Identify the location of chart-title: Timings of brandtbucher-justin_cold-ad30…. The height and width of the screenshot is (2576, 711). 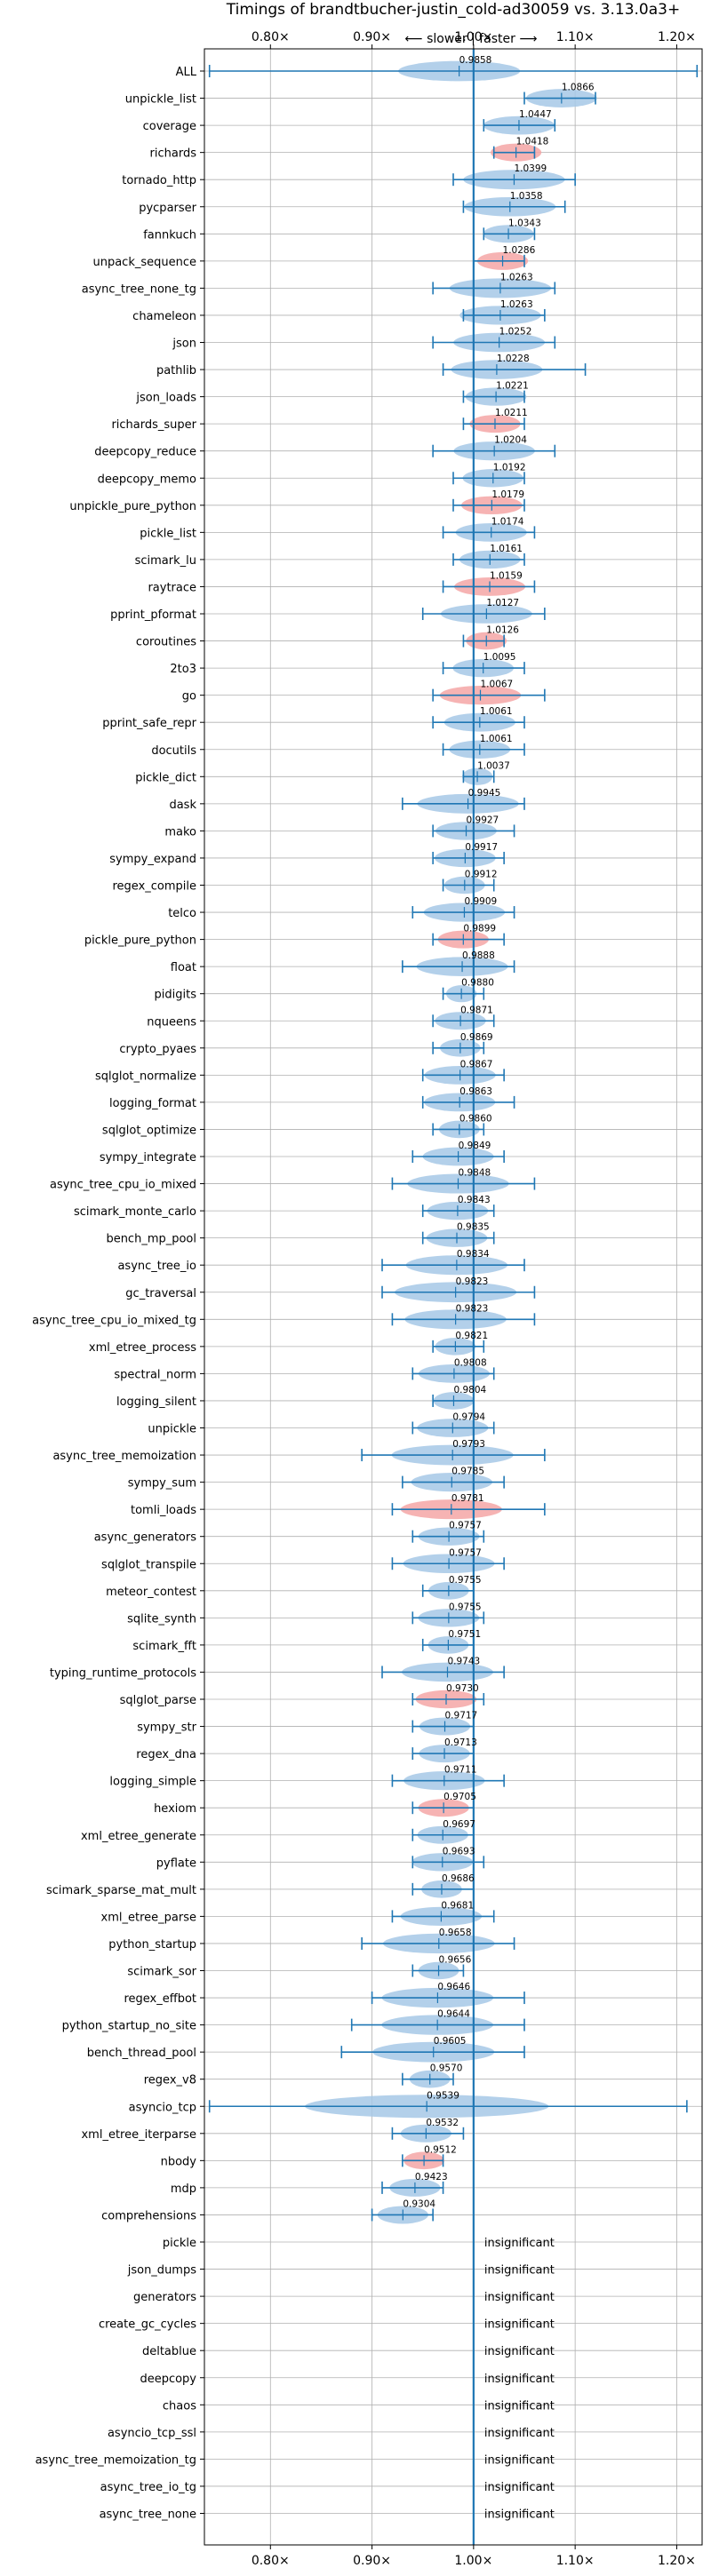
(453, 10).